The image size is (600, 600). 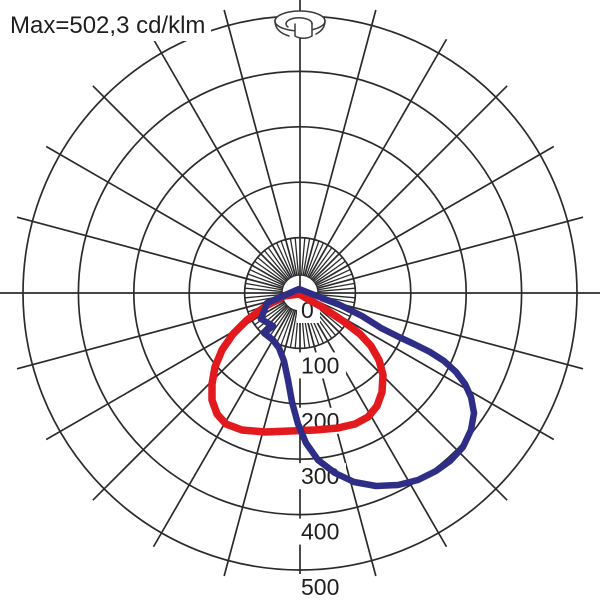 What do you see at coordinates (320, 476) in the screenshot?
I see `radial-scale-label: 300` at bounding box center [320, 476].